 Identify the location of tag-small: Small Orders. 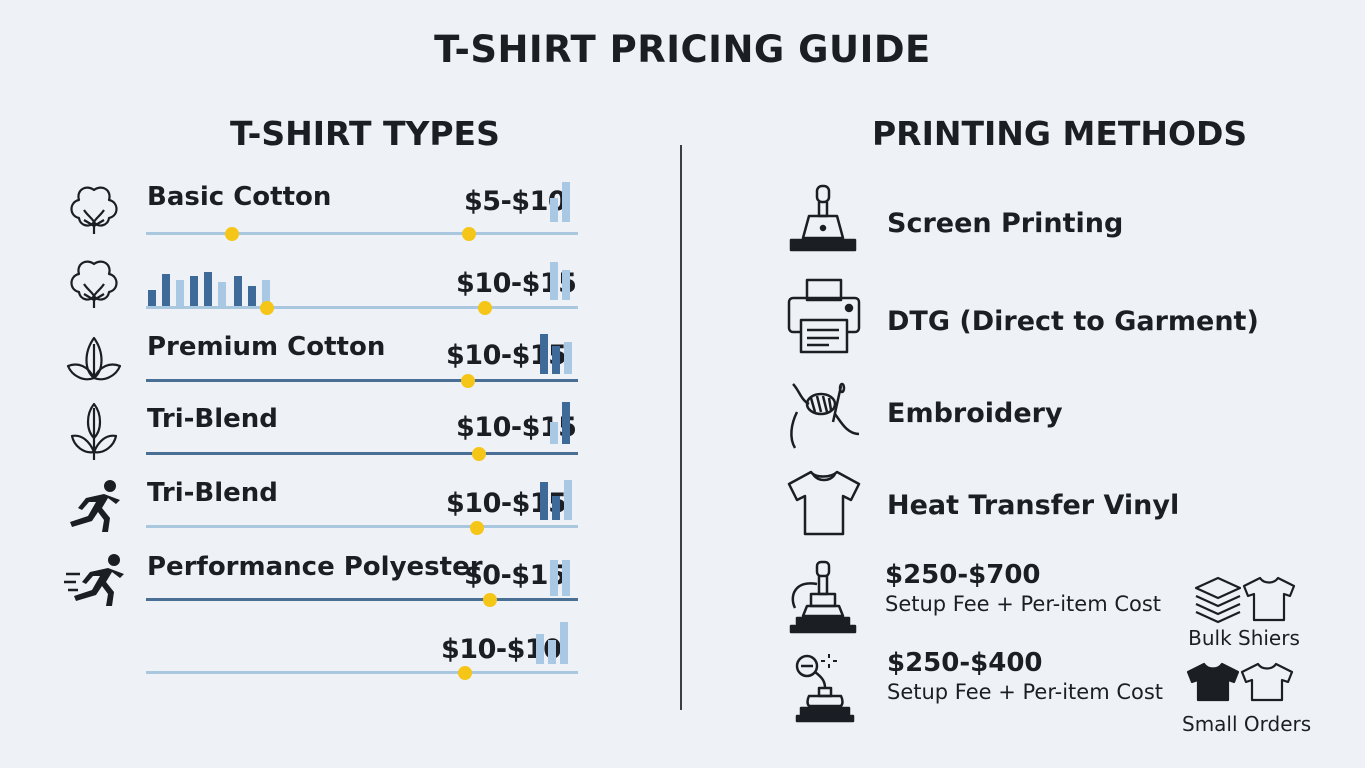
(1247, 705).